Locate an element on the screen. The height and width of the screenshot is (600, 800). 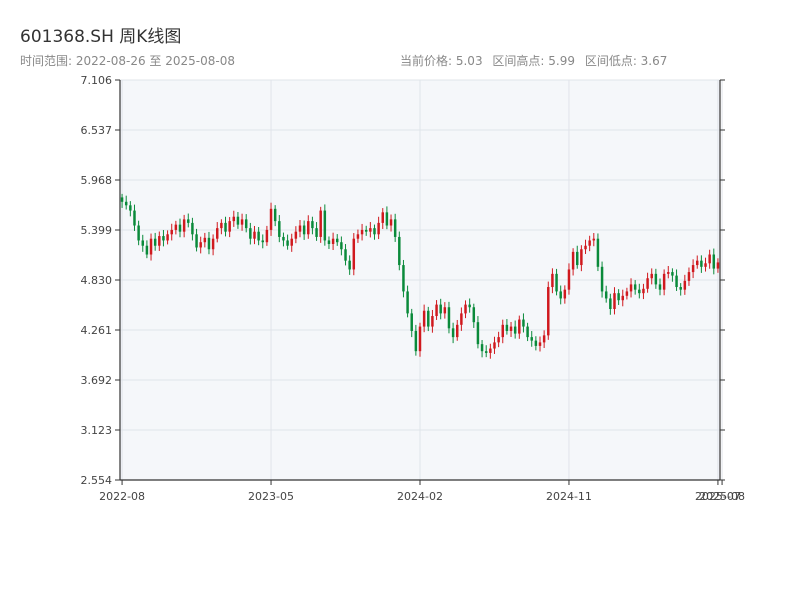
y-tick-label: 4.830 is located at coordinates (97, 280).